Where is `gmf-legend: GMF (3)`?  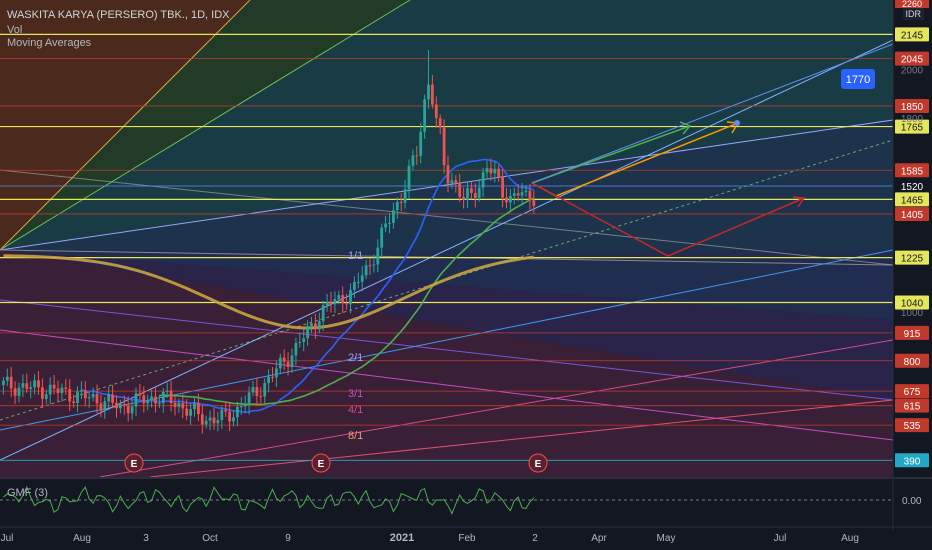 gmf-legend: GMF (3) is located at coordinates (27, 493).